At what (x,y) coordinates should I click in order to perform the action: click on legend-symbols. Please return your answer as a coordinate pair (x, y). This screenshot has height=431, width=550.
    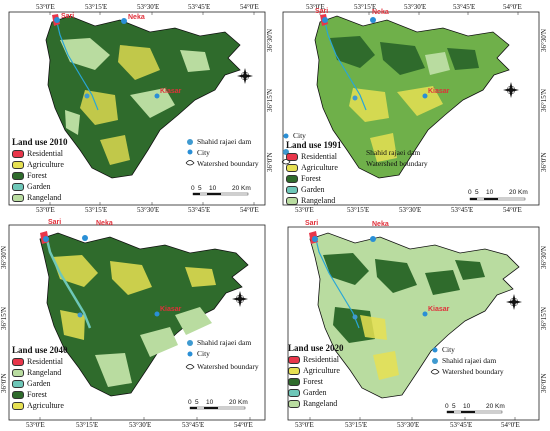
    Looking at the image, I should click on (435, 361).